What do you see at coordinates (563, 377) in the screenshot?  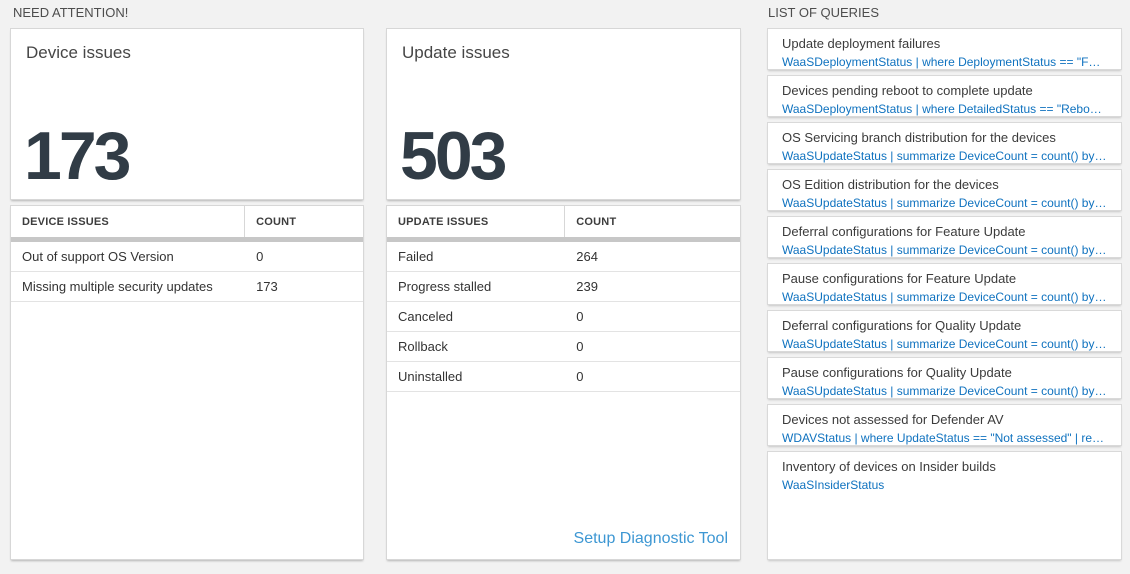 I see `table-row: Uninstalled 0` at bounding box center [563, 377].